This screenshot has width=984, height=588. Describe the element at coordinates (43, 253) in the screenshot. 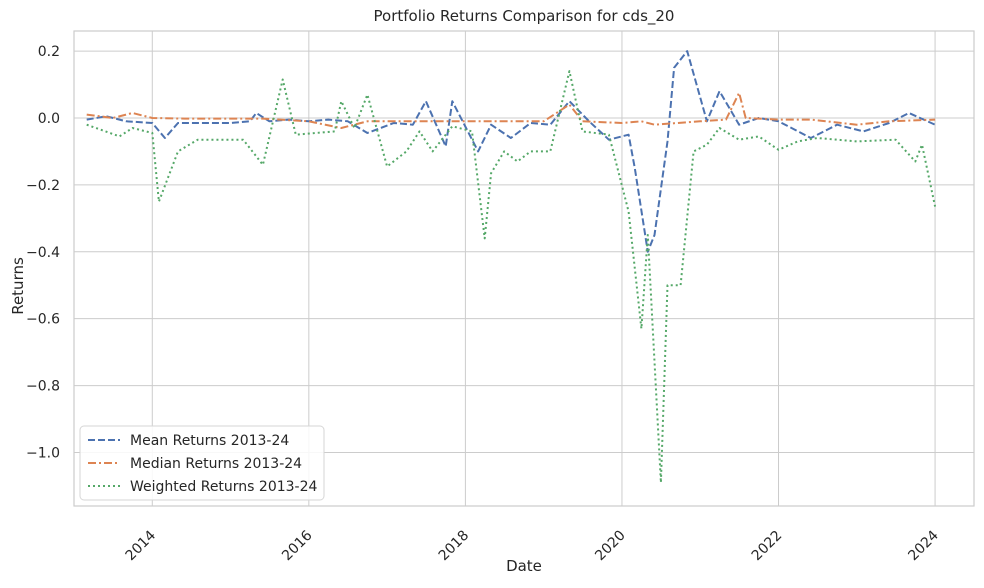

I see `y-tick-label: −0.4` at that location.